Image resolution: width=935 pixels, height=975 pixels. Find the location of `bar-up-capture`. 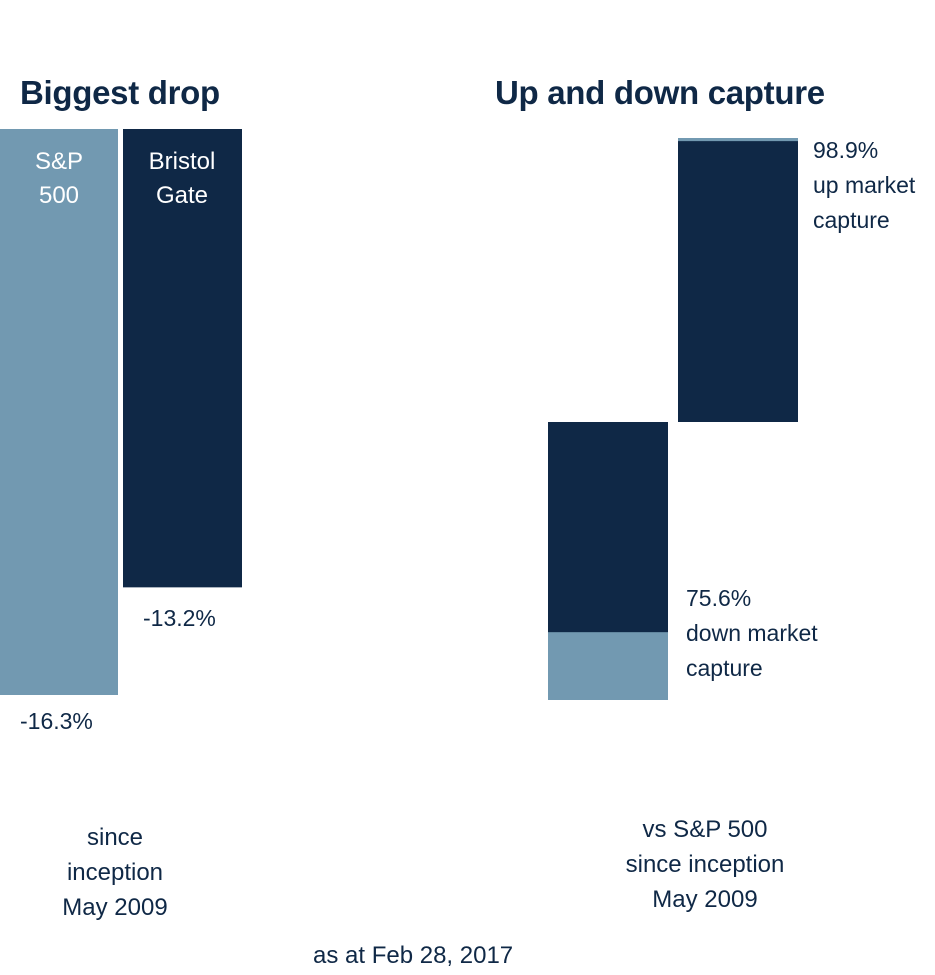

bar-up-capture is located at coordinates (738, 281).